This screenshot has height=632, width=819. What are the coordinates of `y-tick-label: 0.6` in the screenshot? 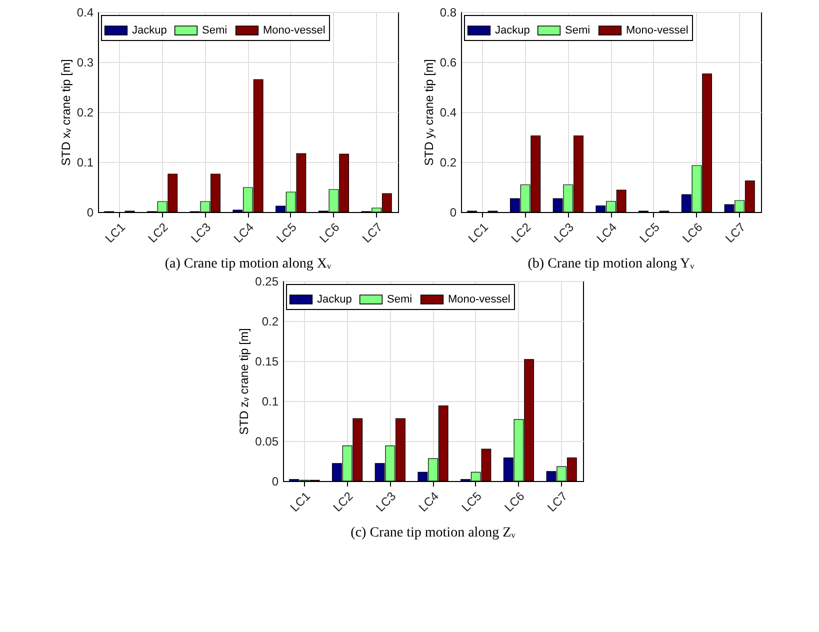 It's located at (447, 63).